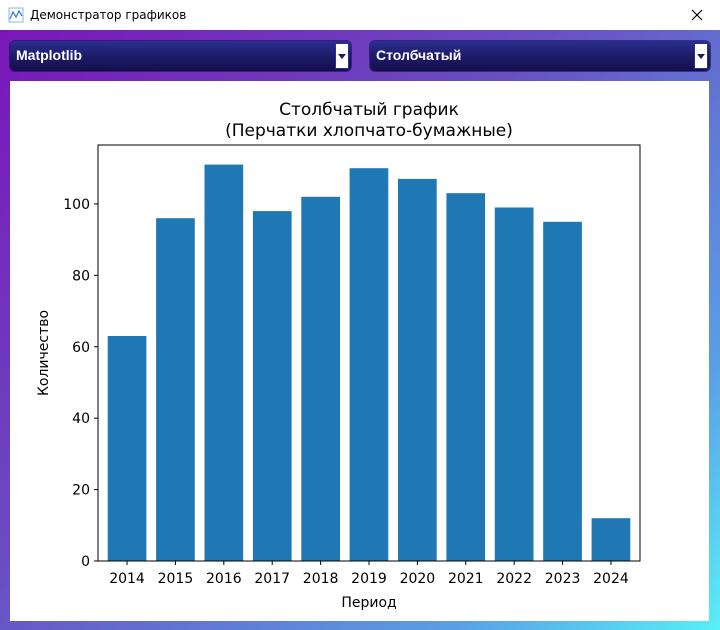 Image resolution: width=720 pixels, height=630 pixels. What do you see at coordinates (44, 353) in the screenshot?
I see `y-axis-label: Количество` at bounding box center [44, 353].